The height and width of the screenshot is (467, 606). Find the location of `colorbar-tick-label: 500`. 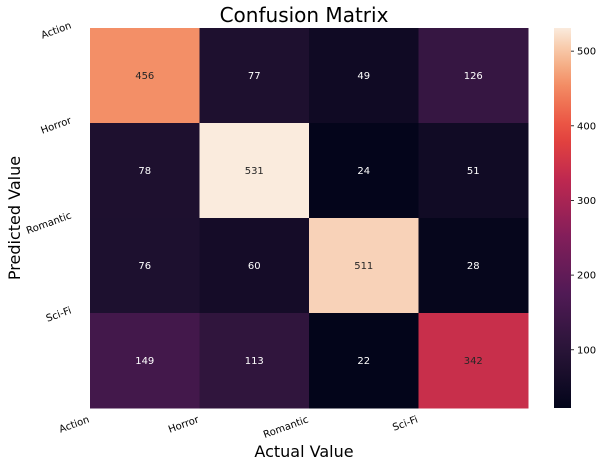

colorbar-tick-label: 500 is located at coordinates (586, 52).